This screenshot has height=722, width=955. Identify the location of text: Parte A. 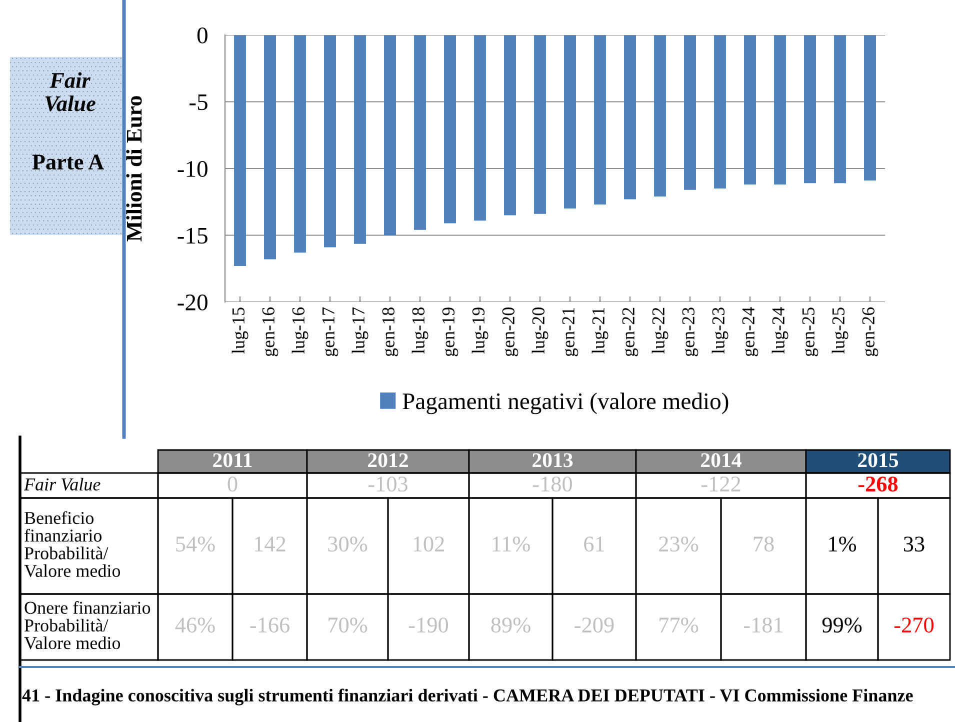
(68, 162).